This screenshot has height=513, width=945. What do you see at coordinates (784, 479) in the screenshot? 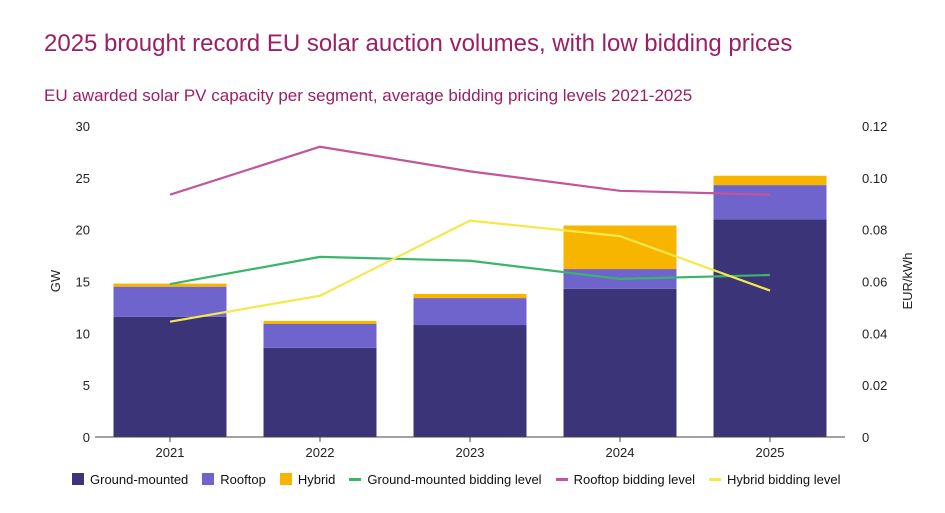
I see `legend-label-hybrid-bidding: Hybrid bidding level` at bounding box center [784, 479].